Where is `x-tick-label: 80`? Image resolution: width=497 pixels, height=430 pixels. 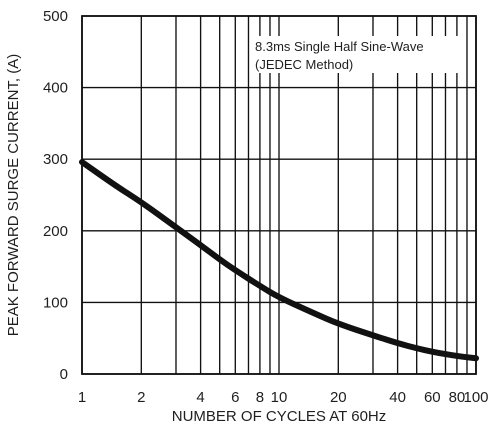
x-tick-label: 80 is located at coordinates (457, 397).